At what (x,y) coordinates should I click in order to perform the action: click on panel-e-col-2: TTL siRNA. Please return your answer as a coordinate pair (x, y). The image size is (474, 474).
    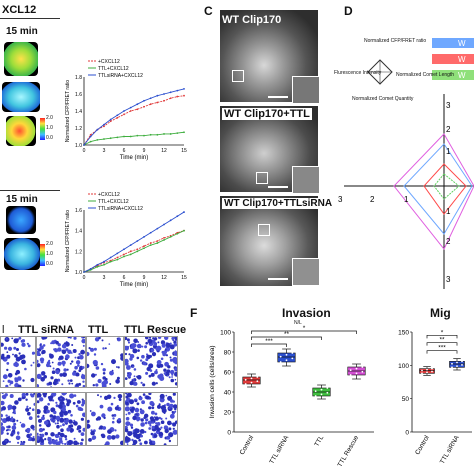
    Looking at the image, I should click on (46, 330).